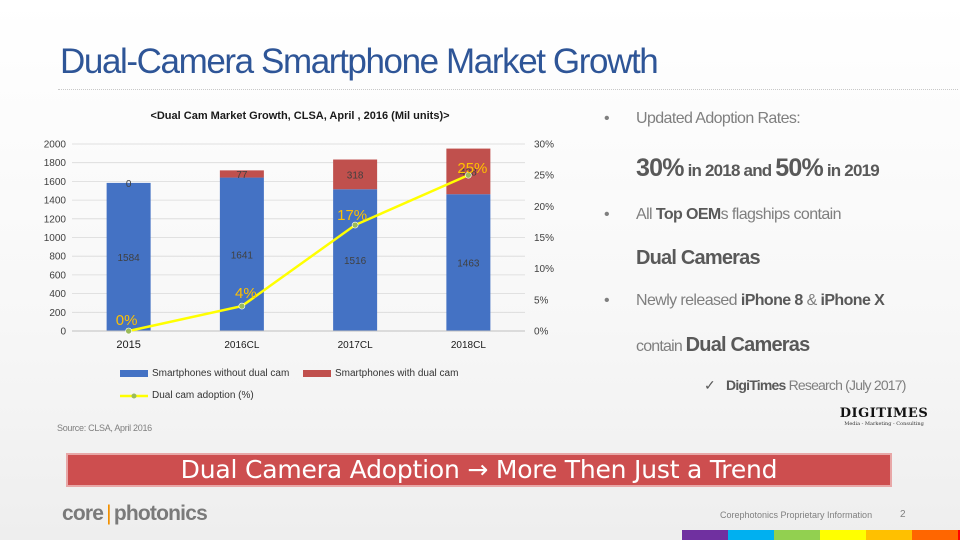 The image size is (960, 540). I want to click on sub-bullet-digitimes: ✓ DigiTimes Research (July 2017), so click(805, 385).